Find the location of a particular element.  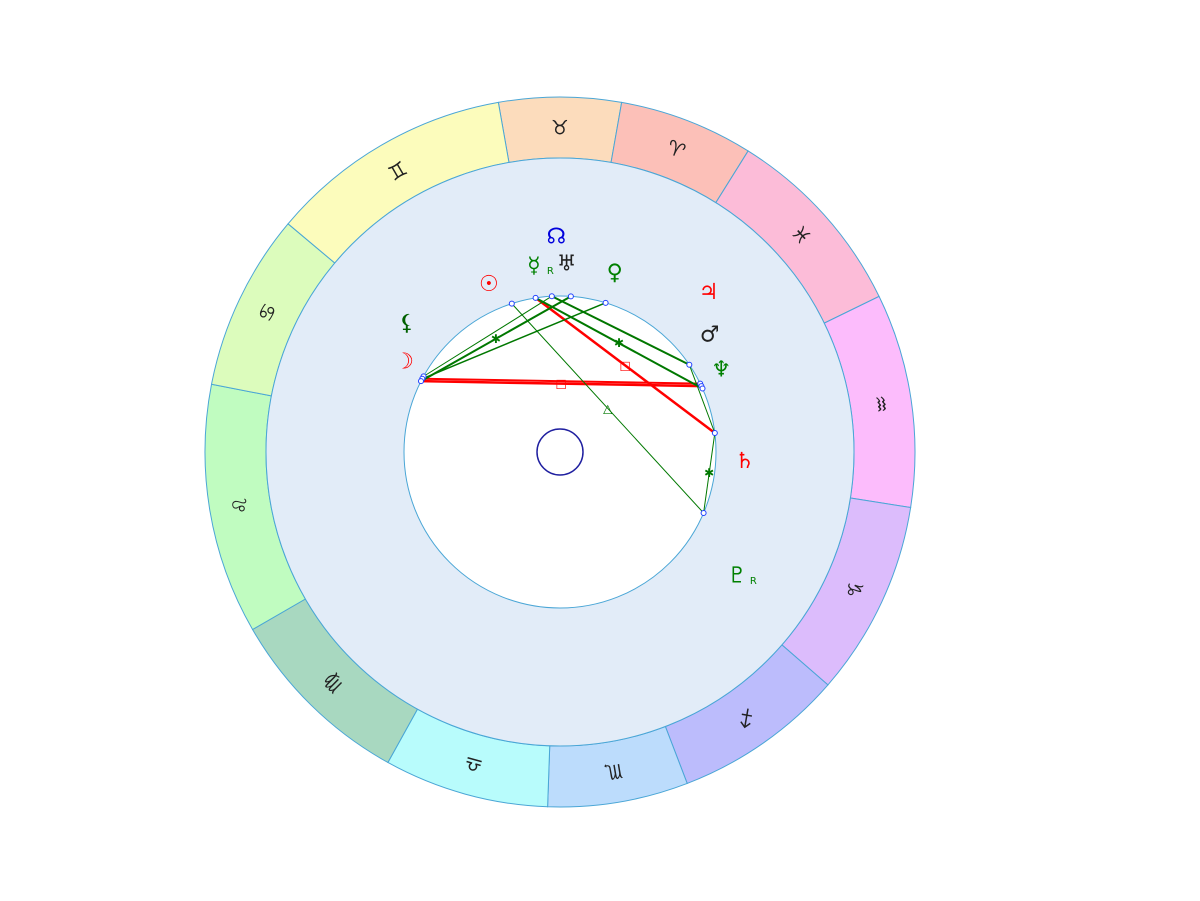

aspect-symbol-4: ✱ is located at coordinates (496, 339).